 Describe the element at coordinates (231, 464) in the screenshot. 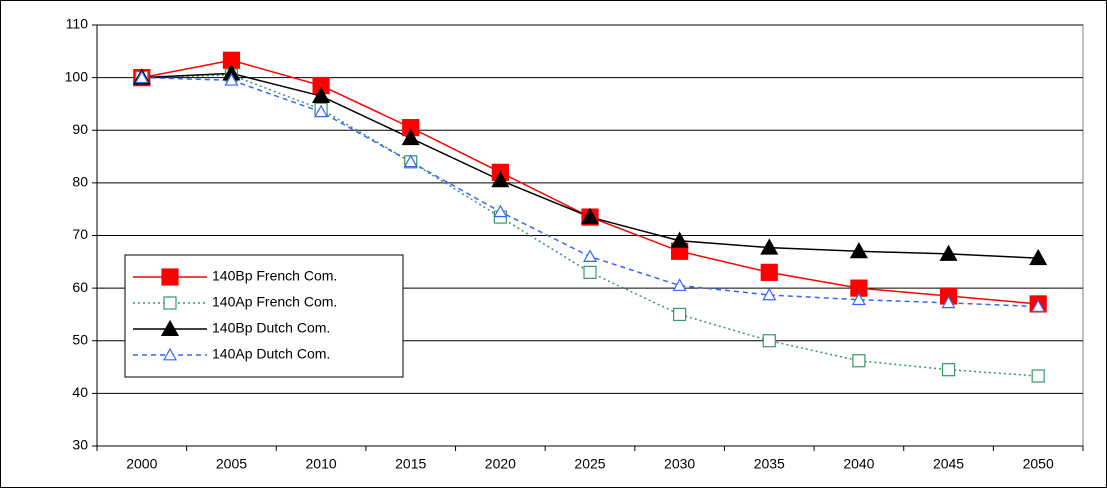

I see `x-tick-label: 2005` at that location.